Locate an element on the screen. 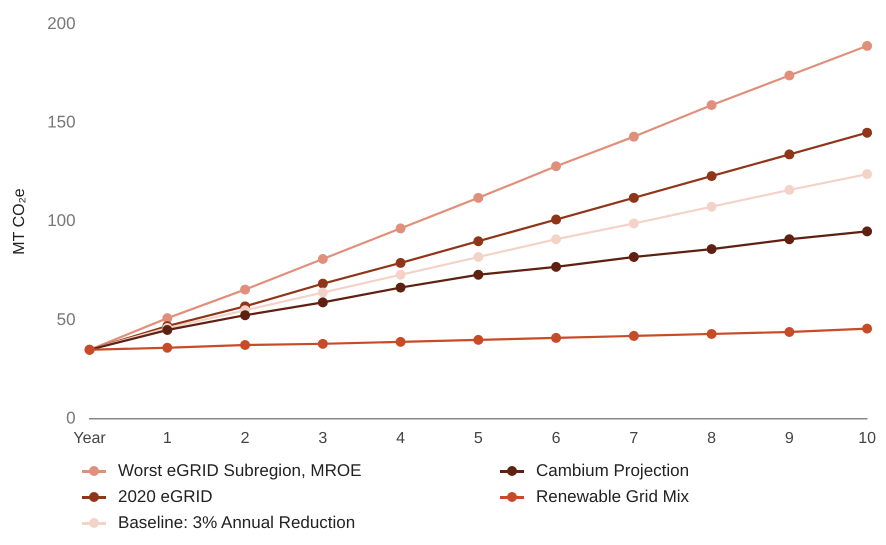 This screenshot has height=545, width=886. x-tick-label: 8 is located at coordinates (711, 438).